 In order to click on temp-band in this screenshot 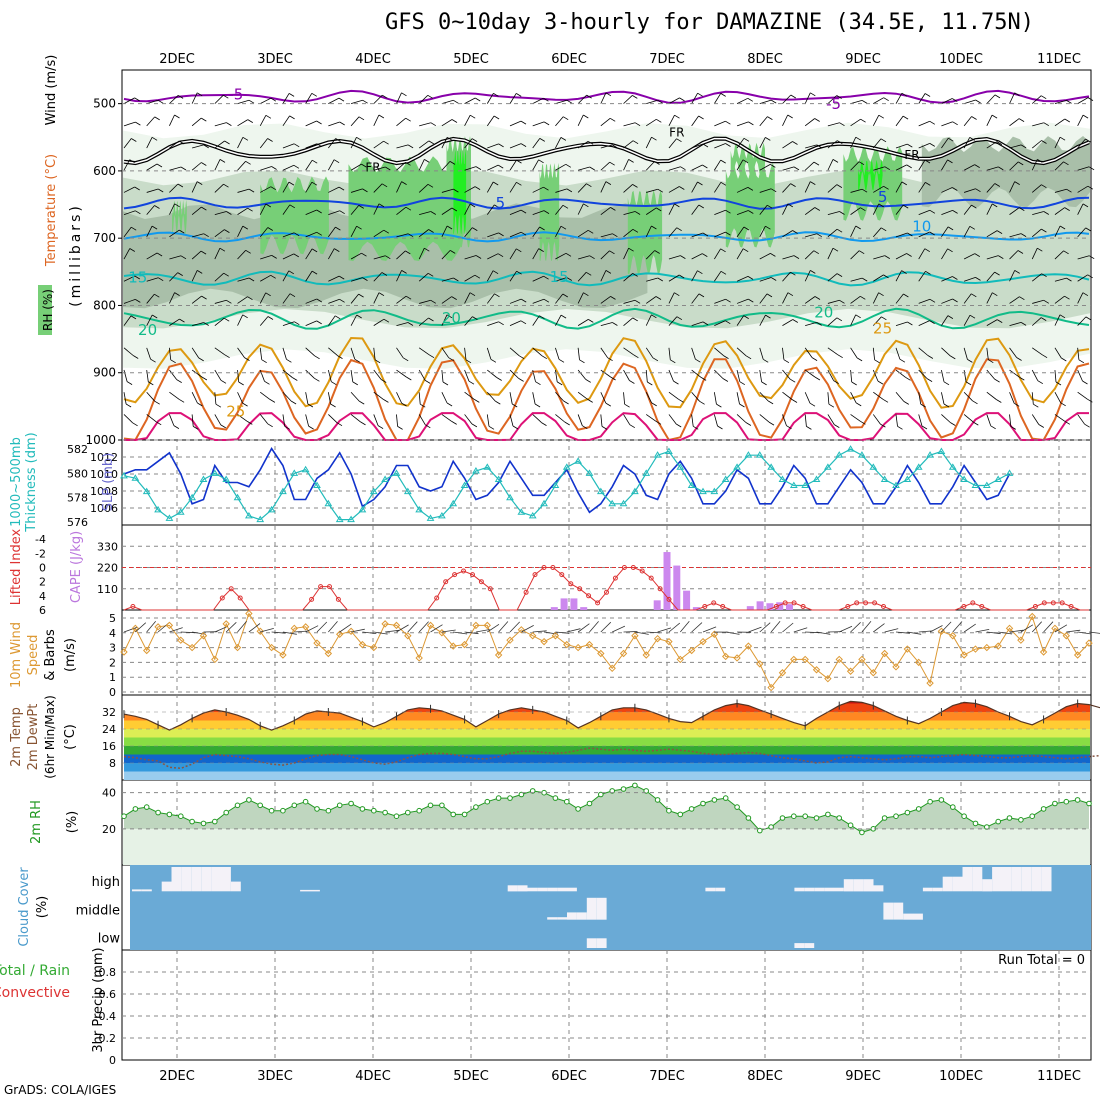, I will do `click(607, 733)`.